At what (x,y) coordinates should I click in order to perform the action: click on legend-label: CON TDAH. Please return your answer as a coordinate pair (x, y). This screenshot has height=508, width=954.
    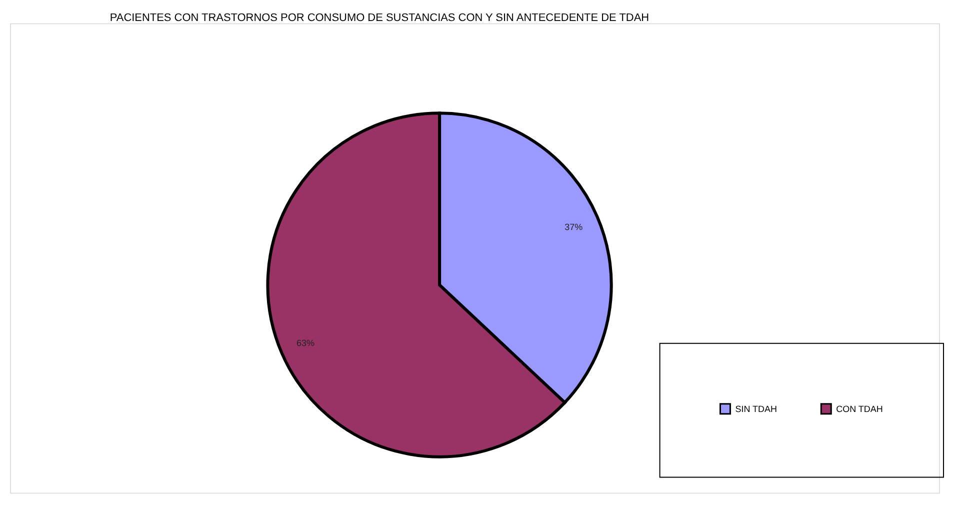
    Looking at the image, I should click on (859, 409).